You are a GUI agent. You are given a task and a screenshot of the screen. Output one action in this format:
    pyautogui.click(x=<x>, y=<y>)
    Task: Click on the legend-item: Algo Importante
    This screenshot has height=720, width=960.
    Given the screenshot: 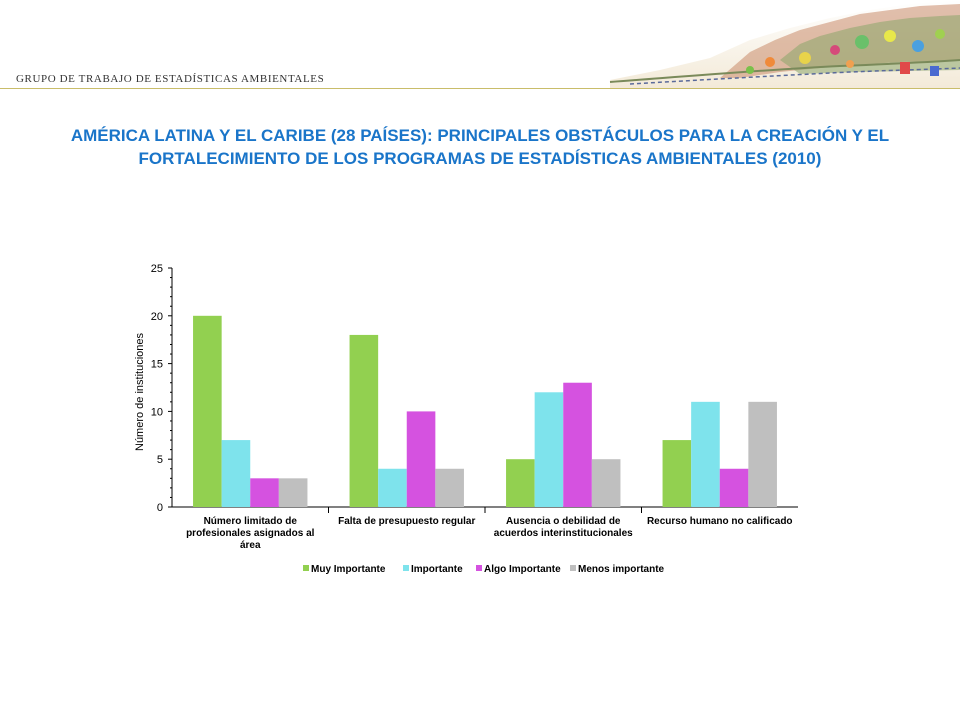 What is the action you would take?
    pyautogui.click(x=518, y=569)
    